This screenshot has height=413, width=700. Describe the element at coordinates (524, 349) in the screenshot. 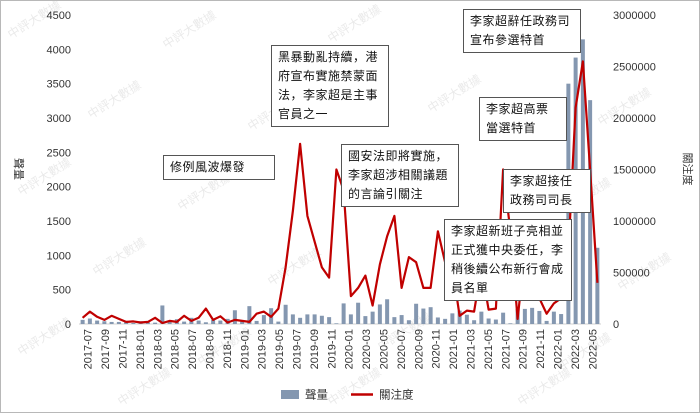

I see `x-axis-tick-label: 2021-09` at that location.